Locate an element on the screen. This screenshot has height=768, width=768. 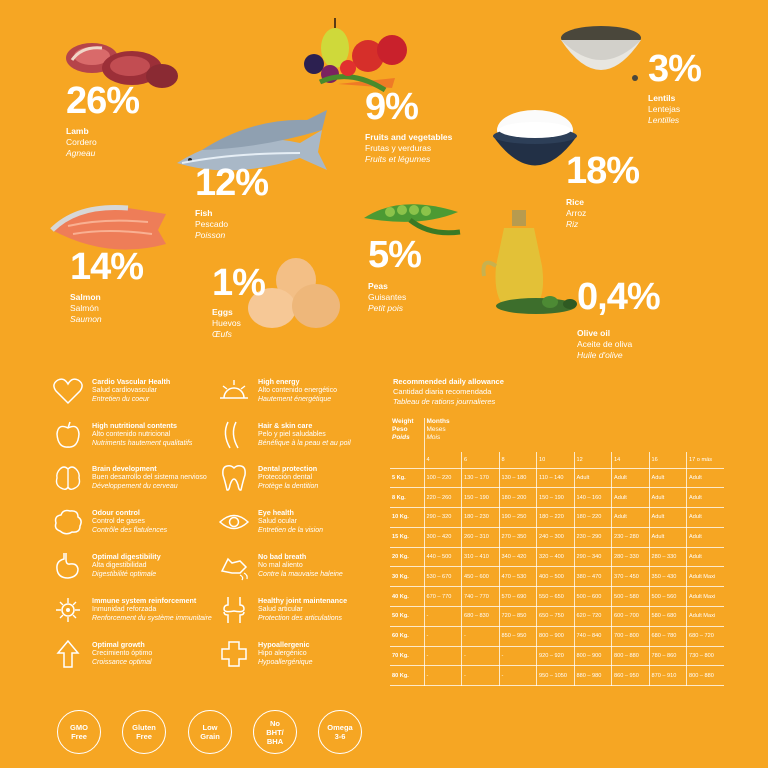
ingredient-label: Lamb Cordero Agneau is located at coordinates (81, 142).